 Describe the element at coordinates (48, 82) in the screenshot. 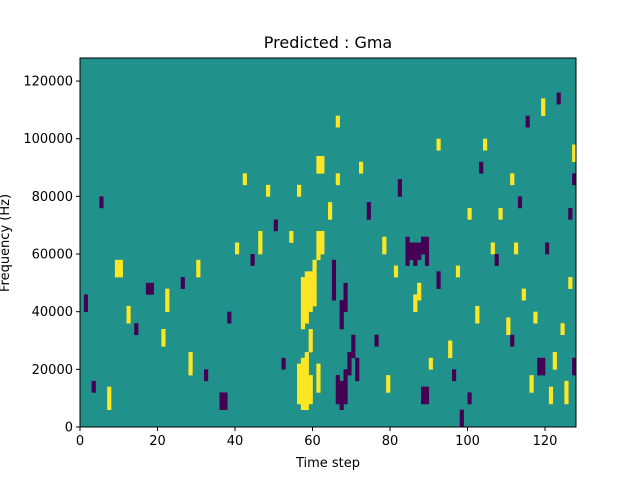

I see `y-tick-label: 120000` at that location.